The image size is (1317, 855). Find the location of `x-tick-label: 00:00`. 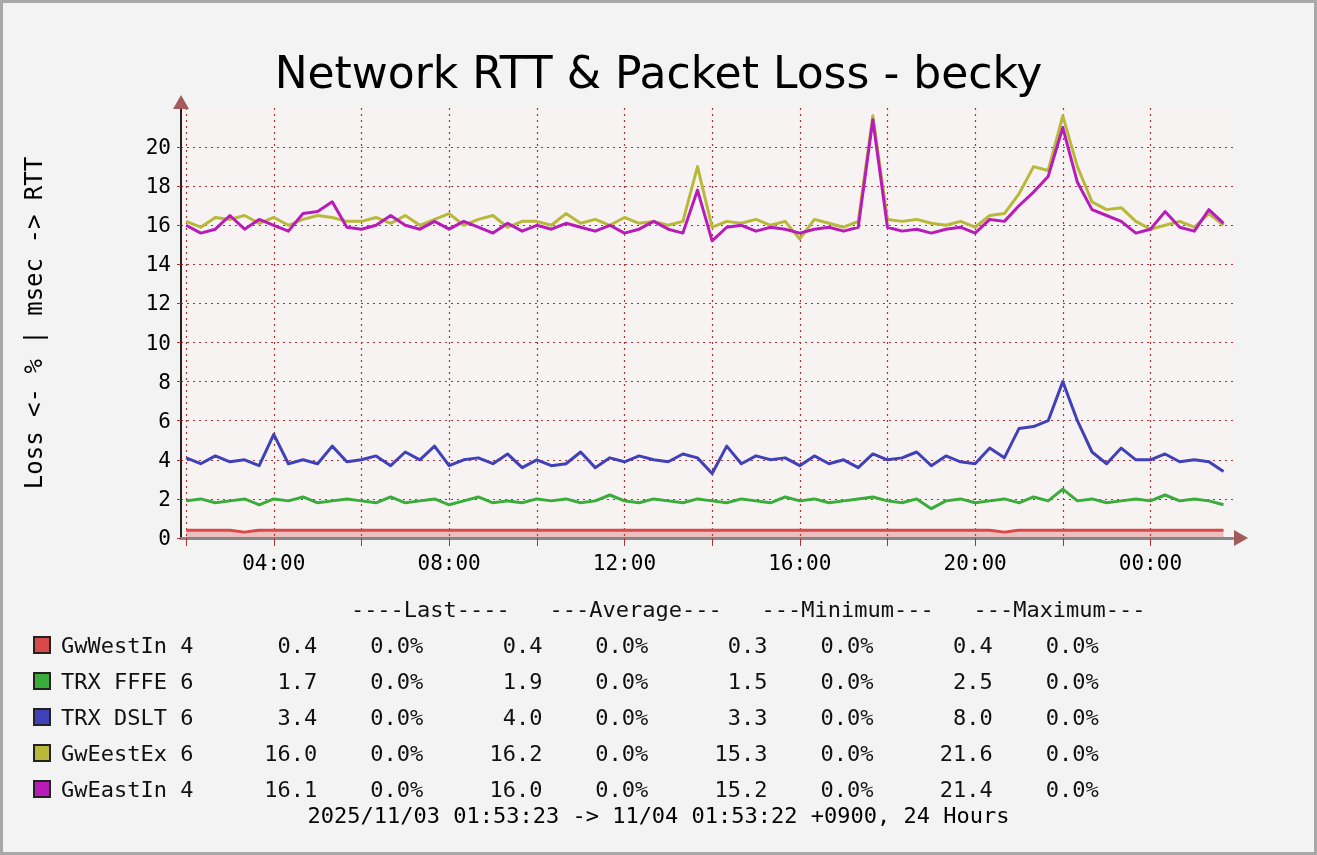

x-tick-label: 00:00 is located at coordinates (1150, 562).